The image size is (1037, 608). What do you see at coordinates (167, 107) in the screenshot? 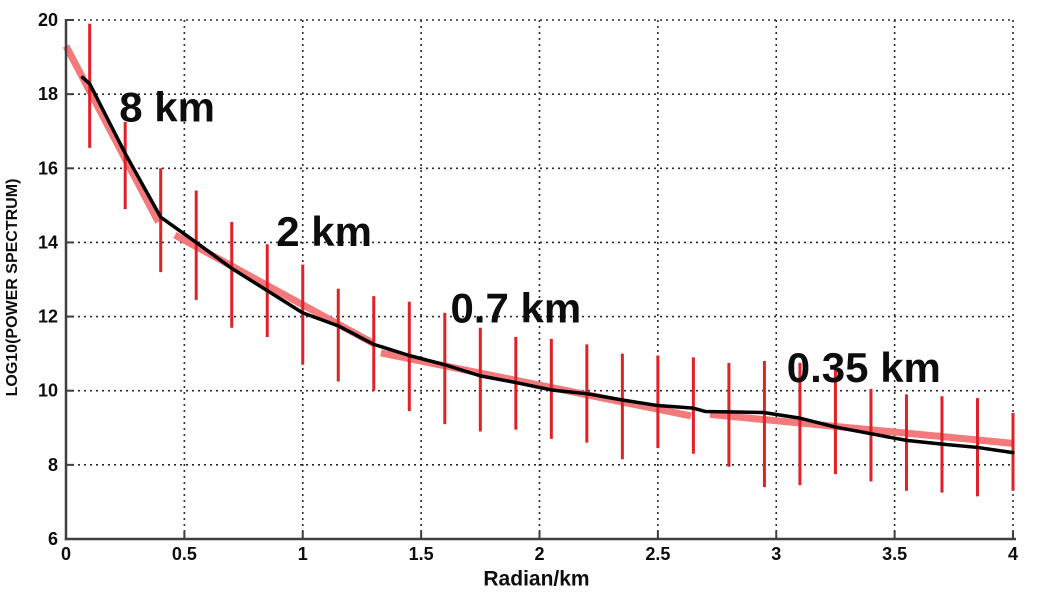
I see `annotation-8km: 8 km` at bounding box center [167, 107].